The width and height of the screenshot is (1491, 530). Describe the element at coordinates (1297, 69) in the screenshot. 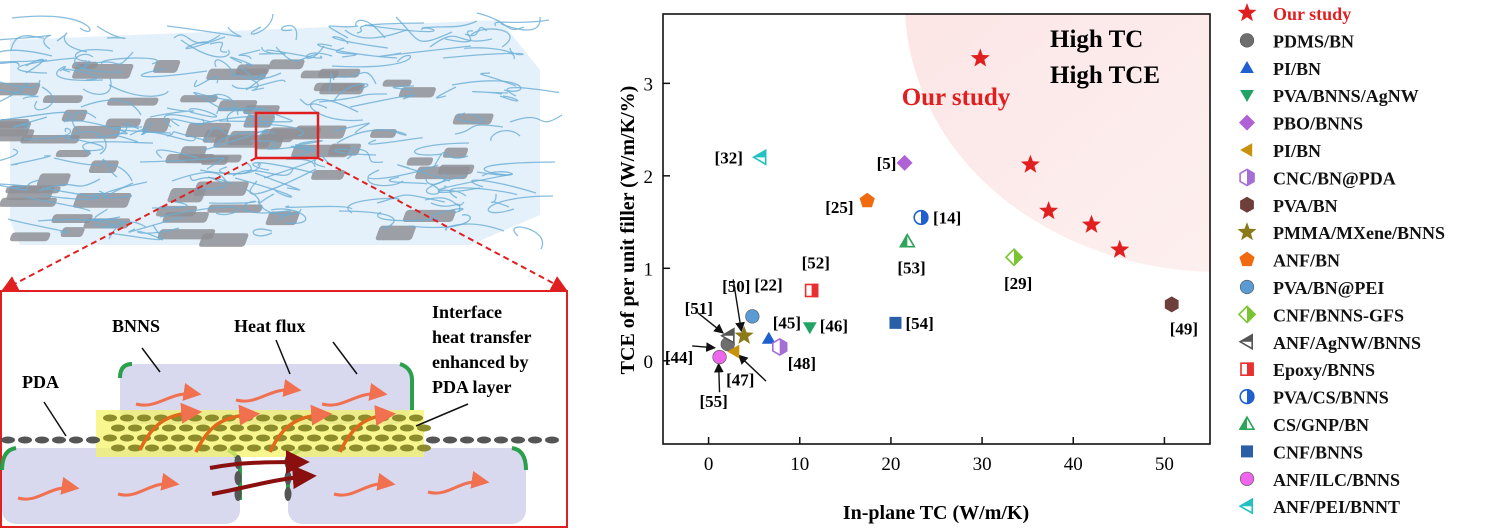

I see `legend-label: PI/BN` at that location.